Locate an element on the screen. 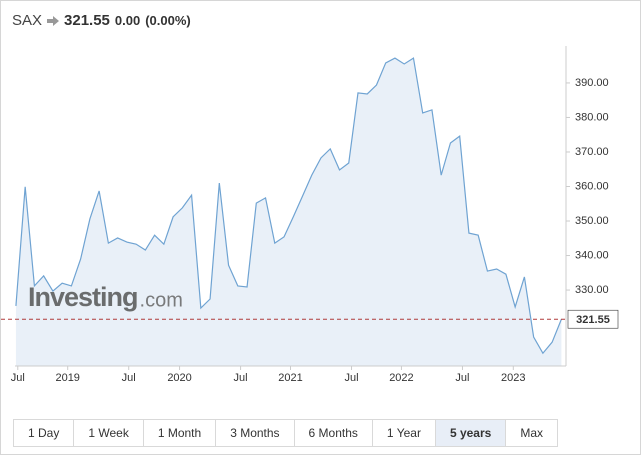  header: SAX 321.55 0.00 (0.00%) is located at coordinates (101, 20).